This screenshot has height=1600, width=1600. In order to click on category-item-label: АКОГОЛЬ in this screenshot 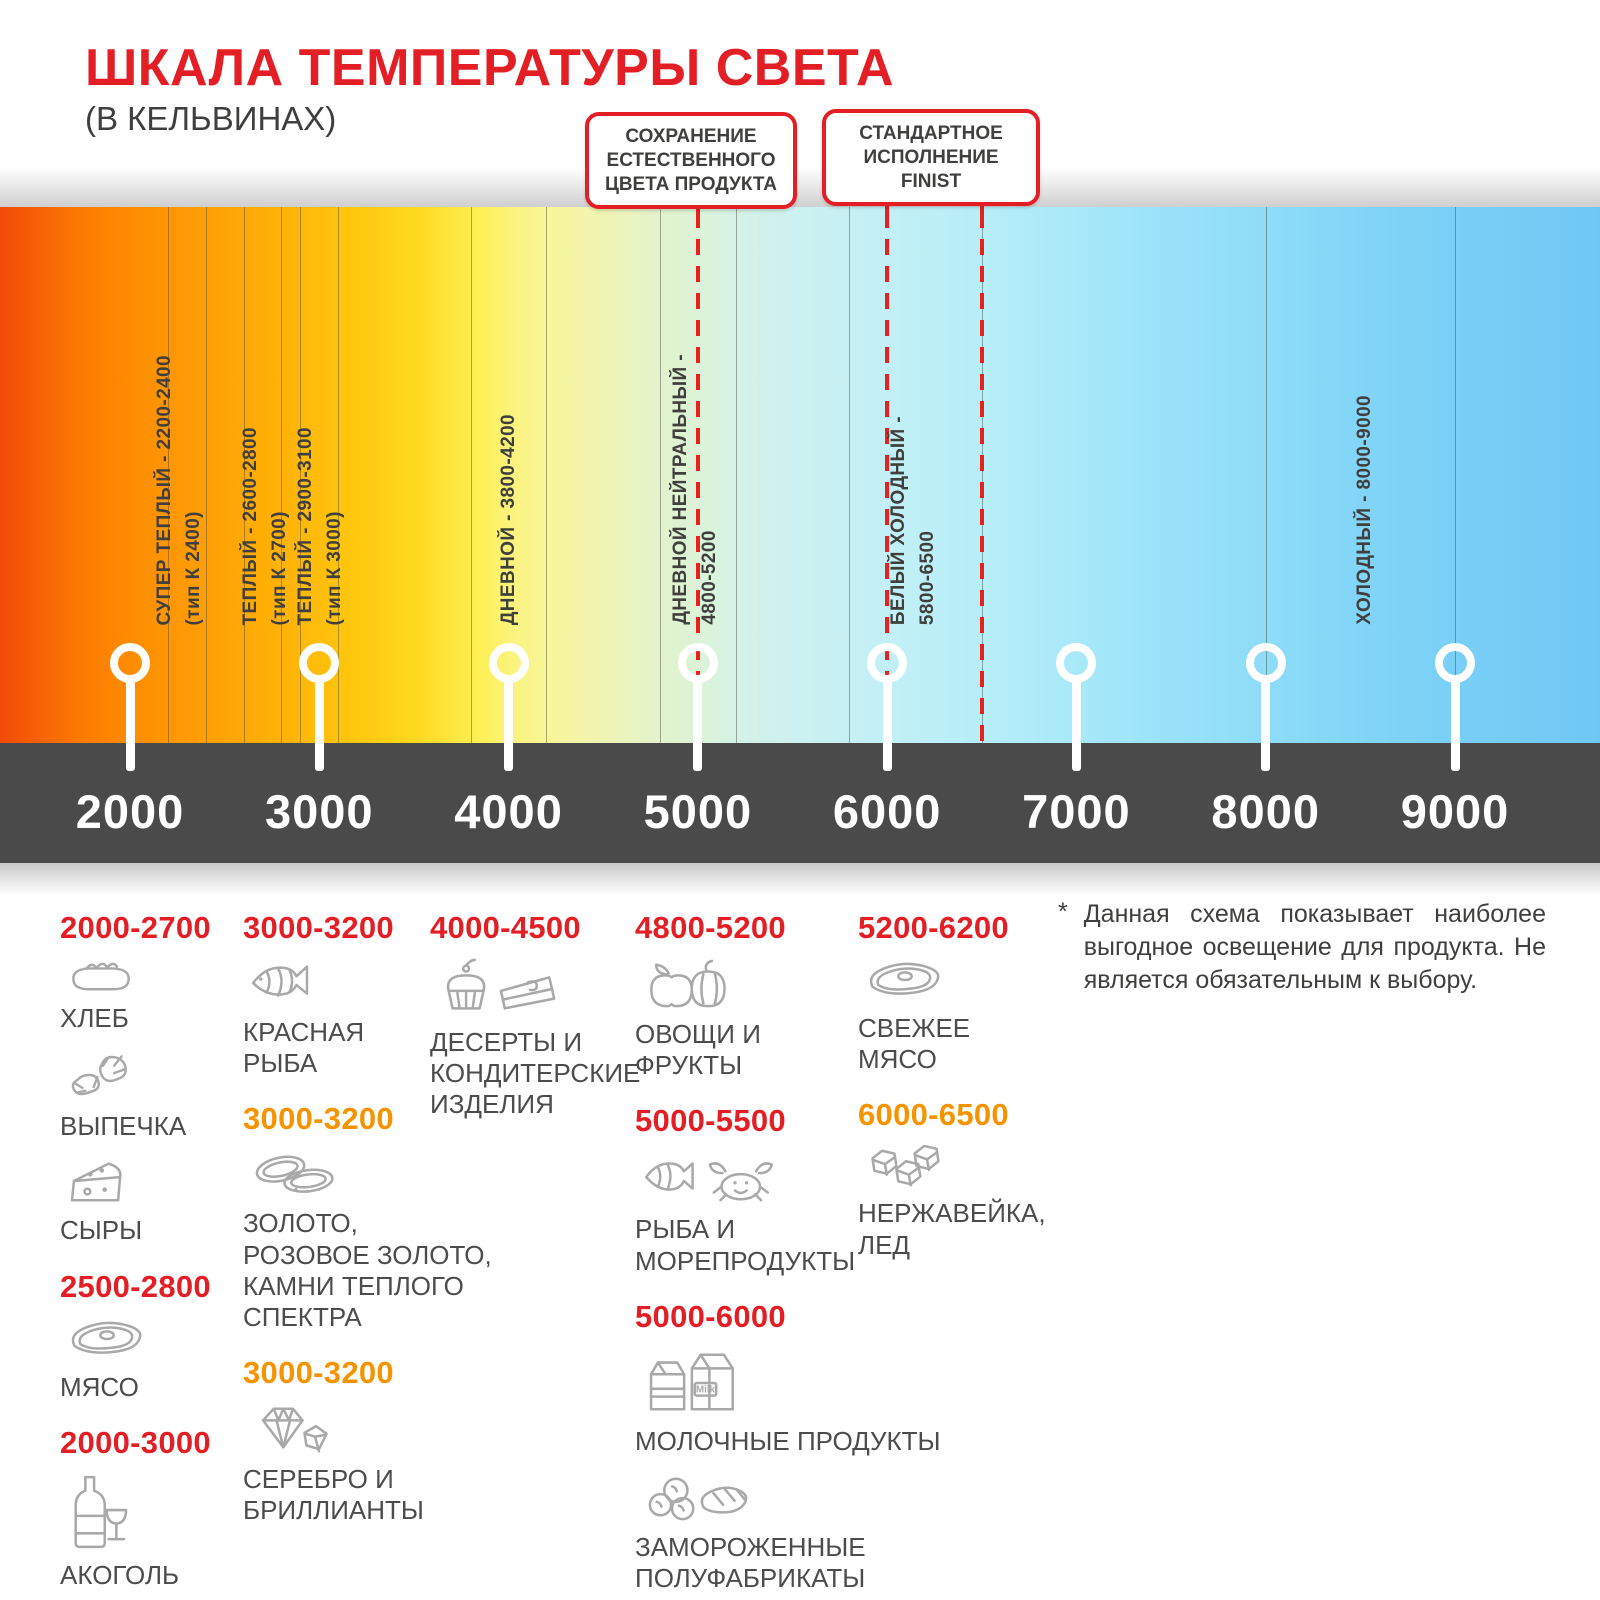, I will do `click(120, 1574)`.